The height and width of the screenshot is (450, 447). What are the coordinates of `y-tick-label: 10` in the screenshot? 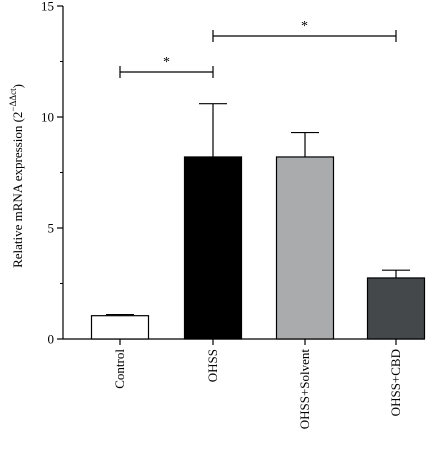 It's located at (47, 117).